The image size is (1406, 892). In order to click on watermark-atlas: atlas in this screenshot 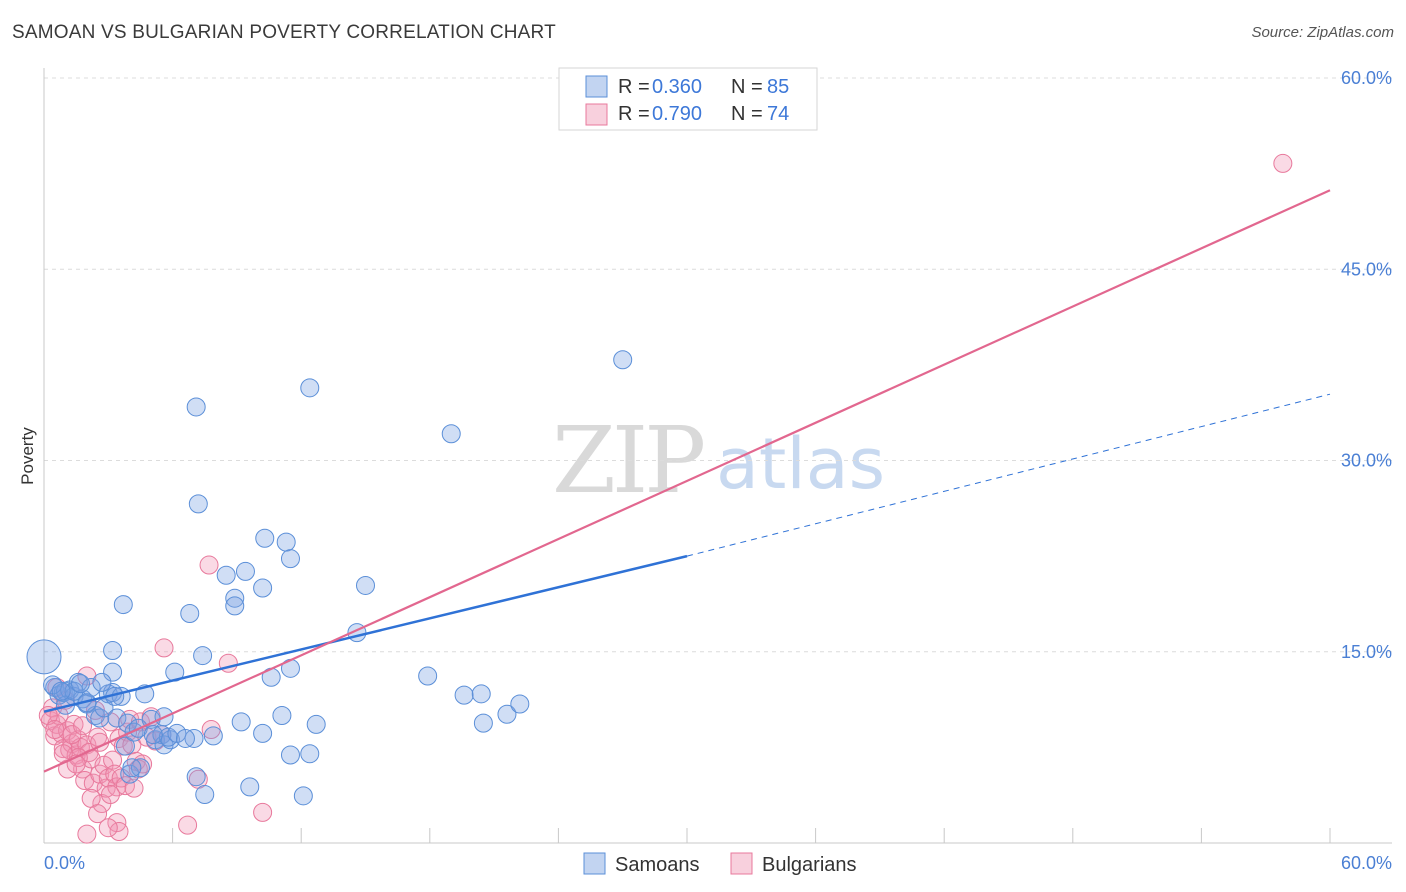, I will do `click(800, 464)`.